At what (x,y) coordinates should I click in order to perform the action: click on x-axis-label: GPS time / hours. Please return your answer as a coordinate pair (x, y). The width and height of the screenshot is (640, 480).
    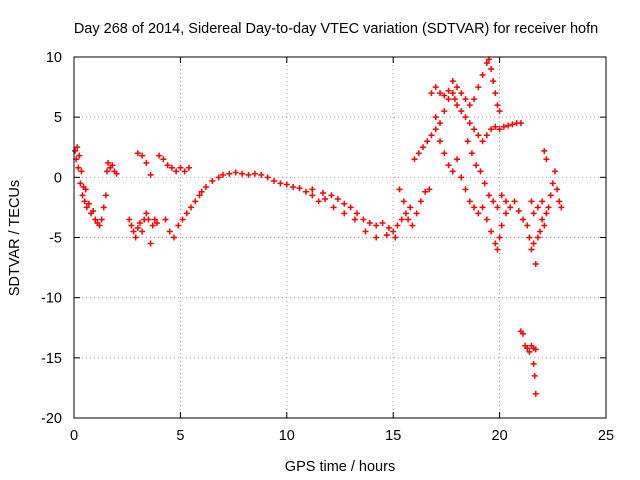
    Looking at the image, I should click on (340, 467).